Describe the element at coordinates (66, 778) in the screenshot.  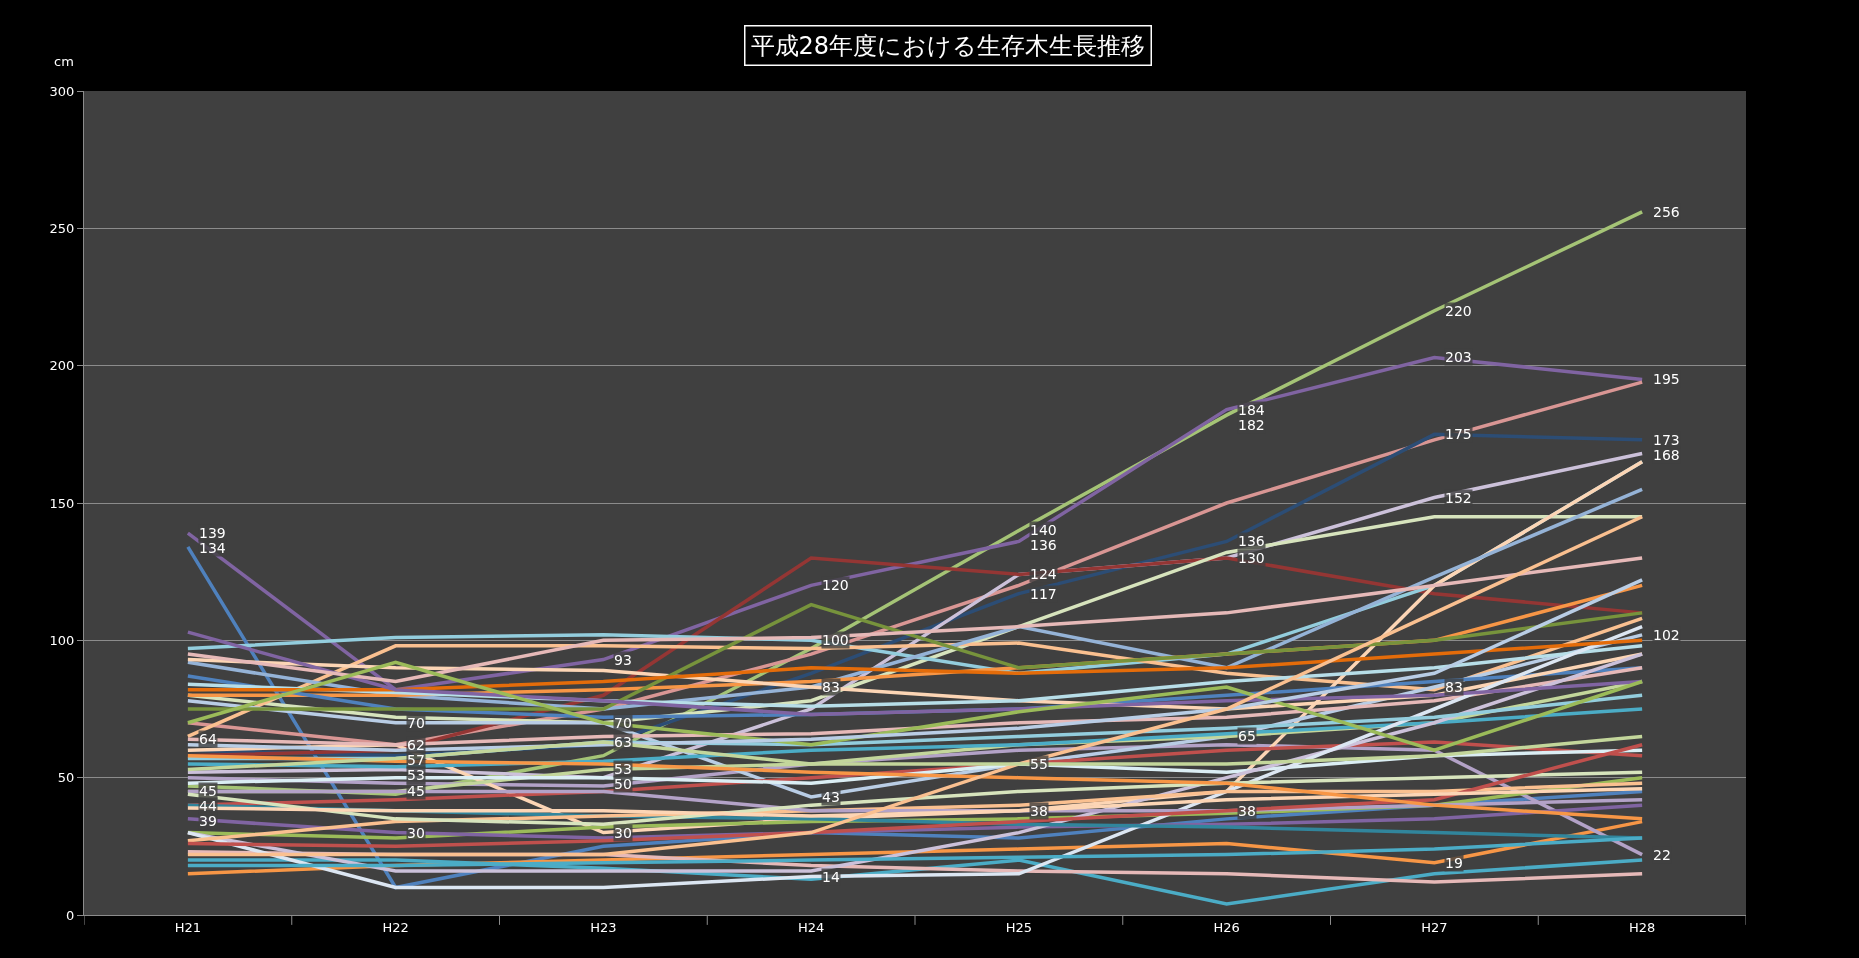
I see `y-tick-label: 50` at that location.